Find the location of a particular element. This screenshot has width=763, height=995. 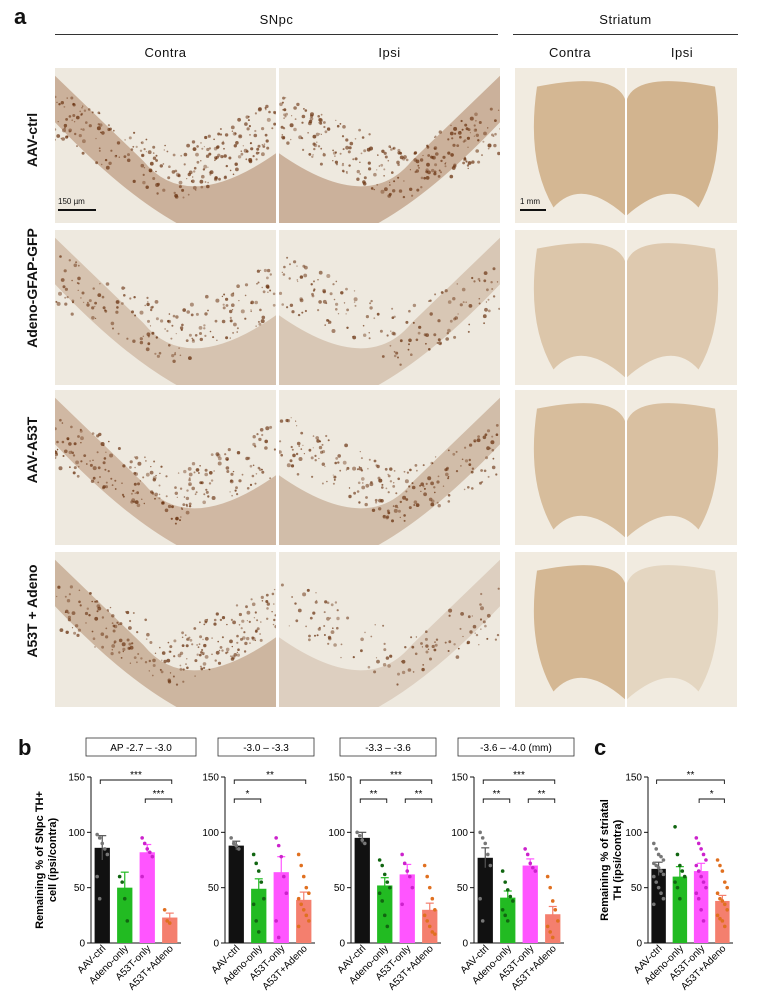

snpc-header: SNpc is located at coordinates (276, 19).